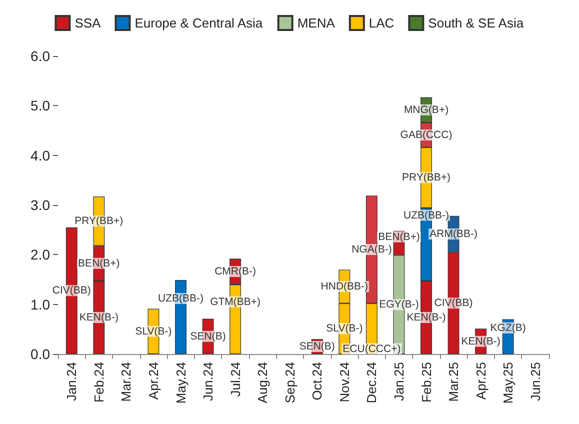 This screenshot has height=424, width=579. I want to click on x-tick-label: Dec.24, so click(372, 383).